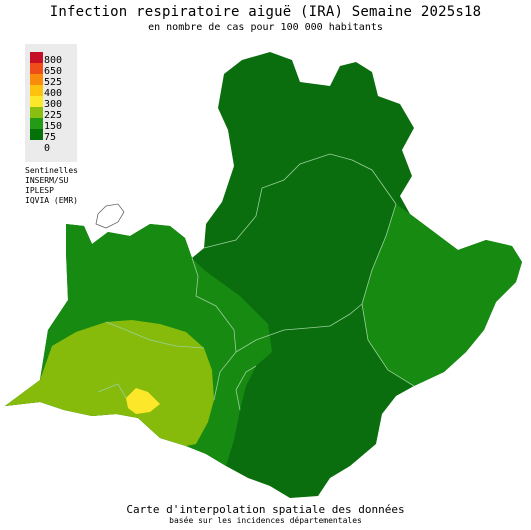 The height and width of the screenshot is (530, 531). I want to click on legend-item: 650, so click(52, 70).